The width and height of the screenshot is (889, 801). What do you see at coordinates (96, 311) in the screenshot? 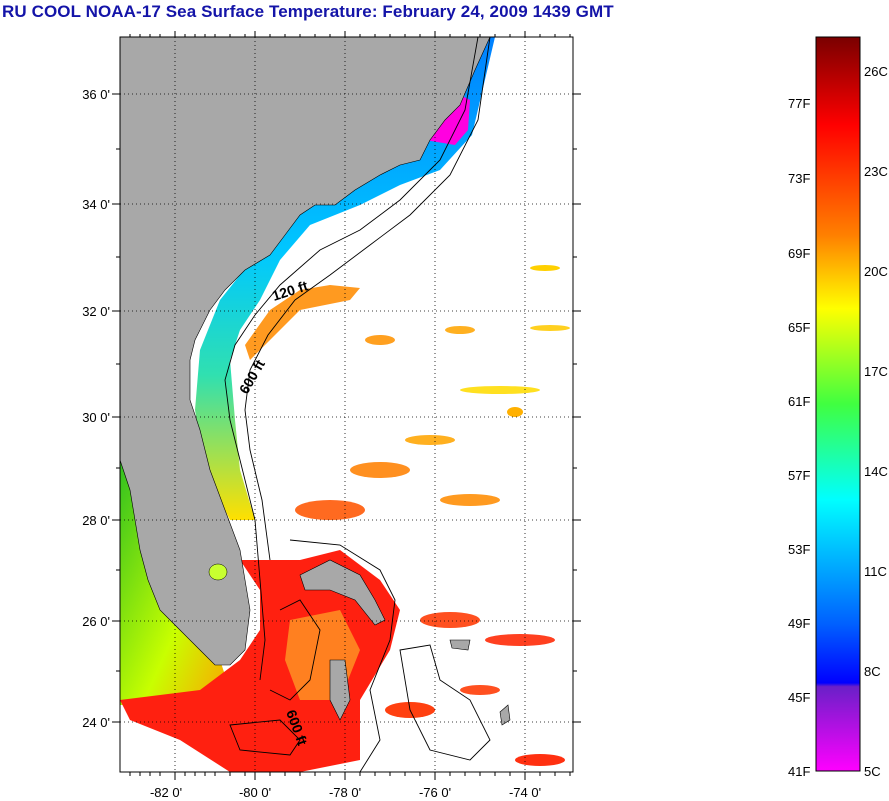
I see `lat-label-32: 32 0'` at bounding box center [96, 311].